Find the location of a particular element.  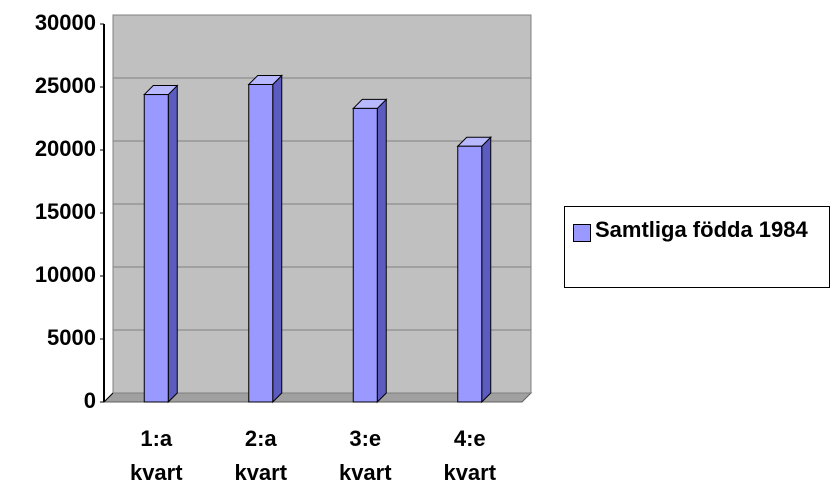

legend: Samtliga födda 1984 is located at coordinates (697, 247).